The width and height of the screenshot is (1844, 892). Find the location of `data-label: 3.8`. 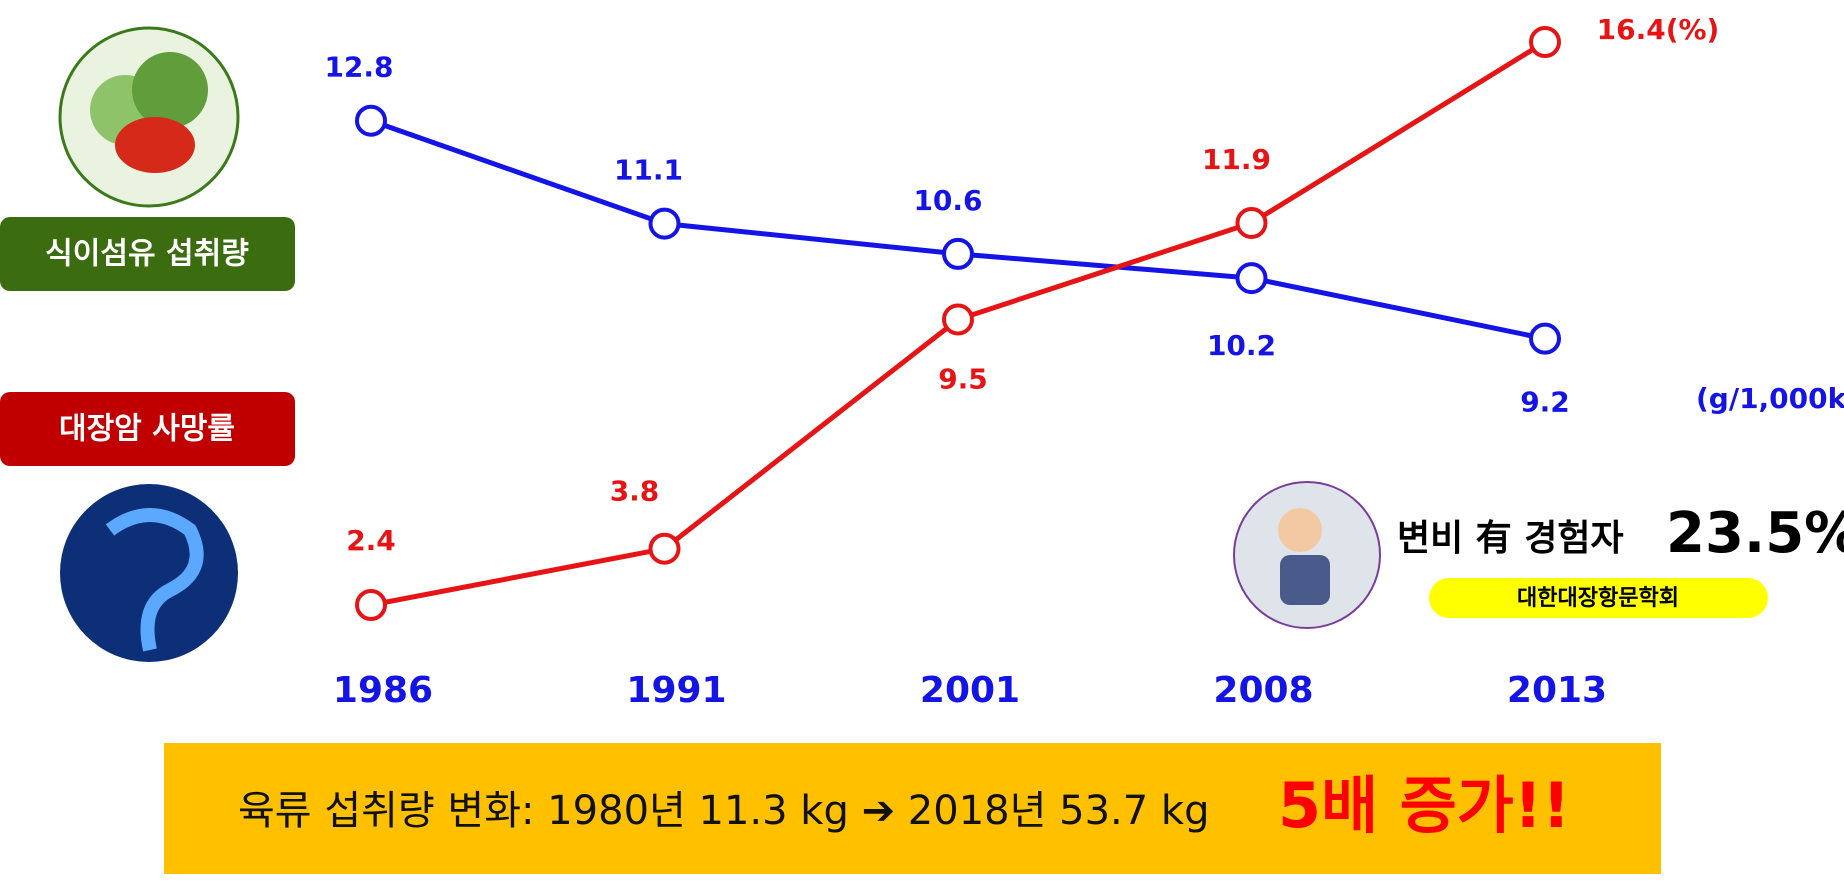

data-label: 3.8 is located at coordinates (635, 491).